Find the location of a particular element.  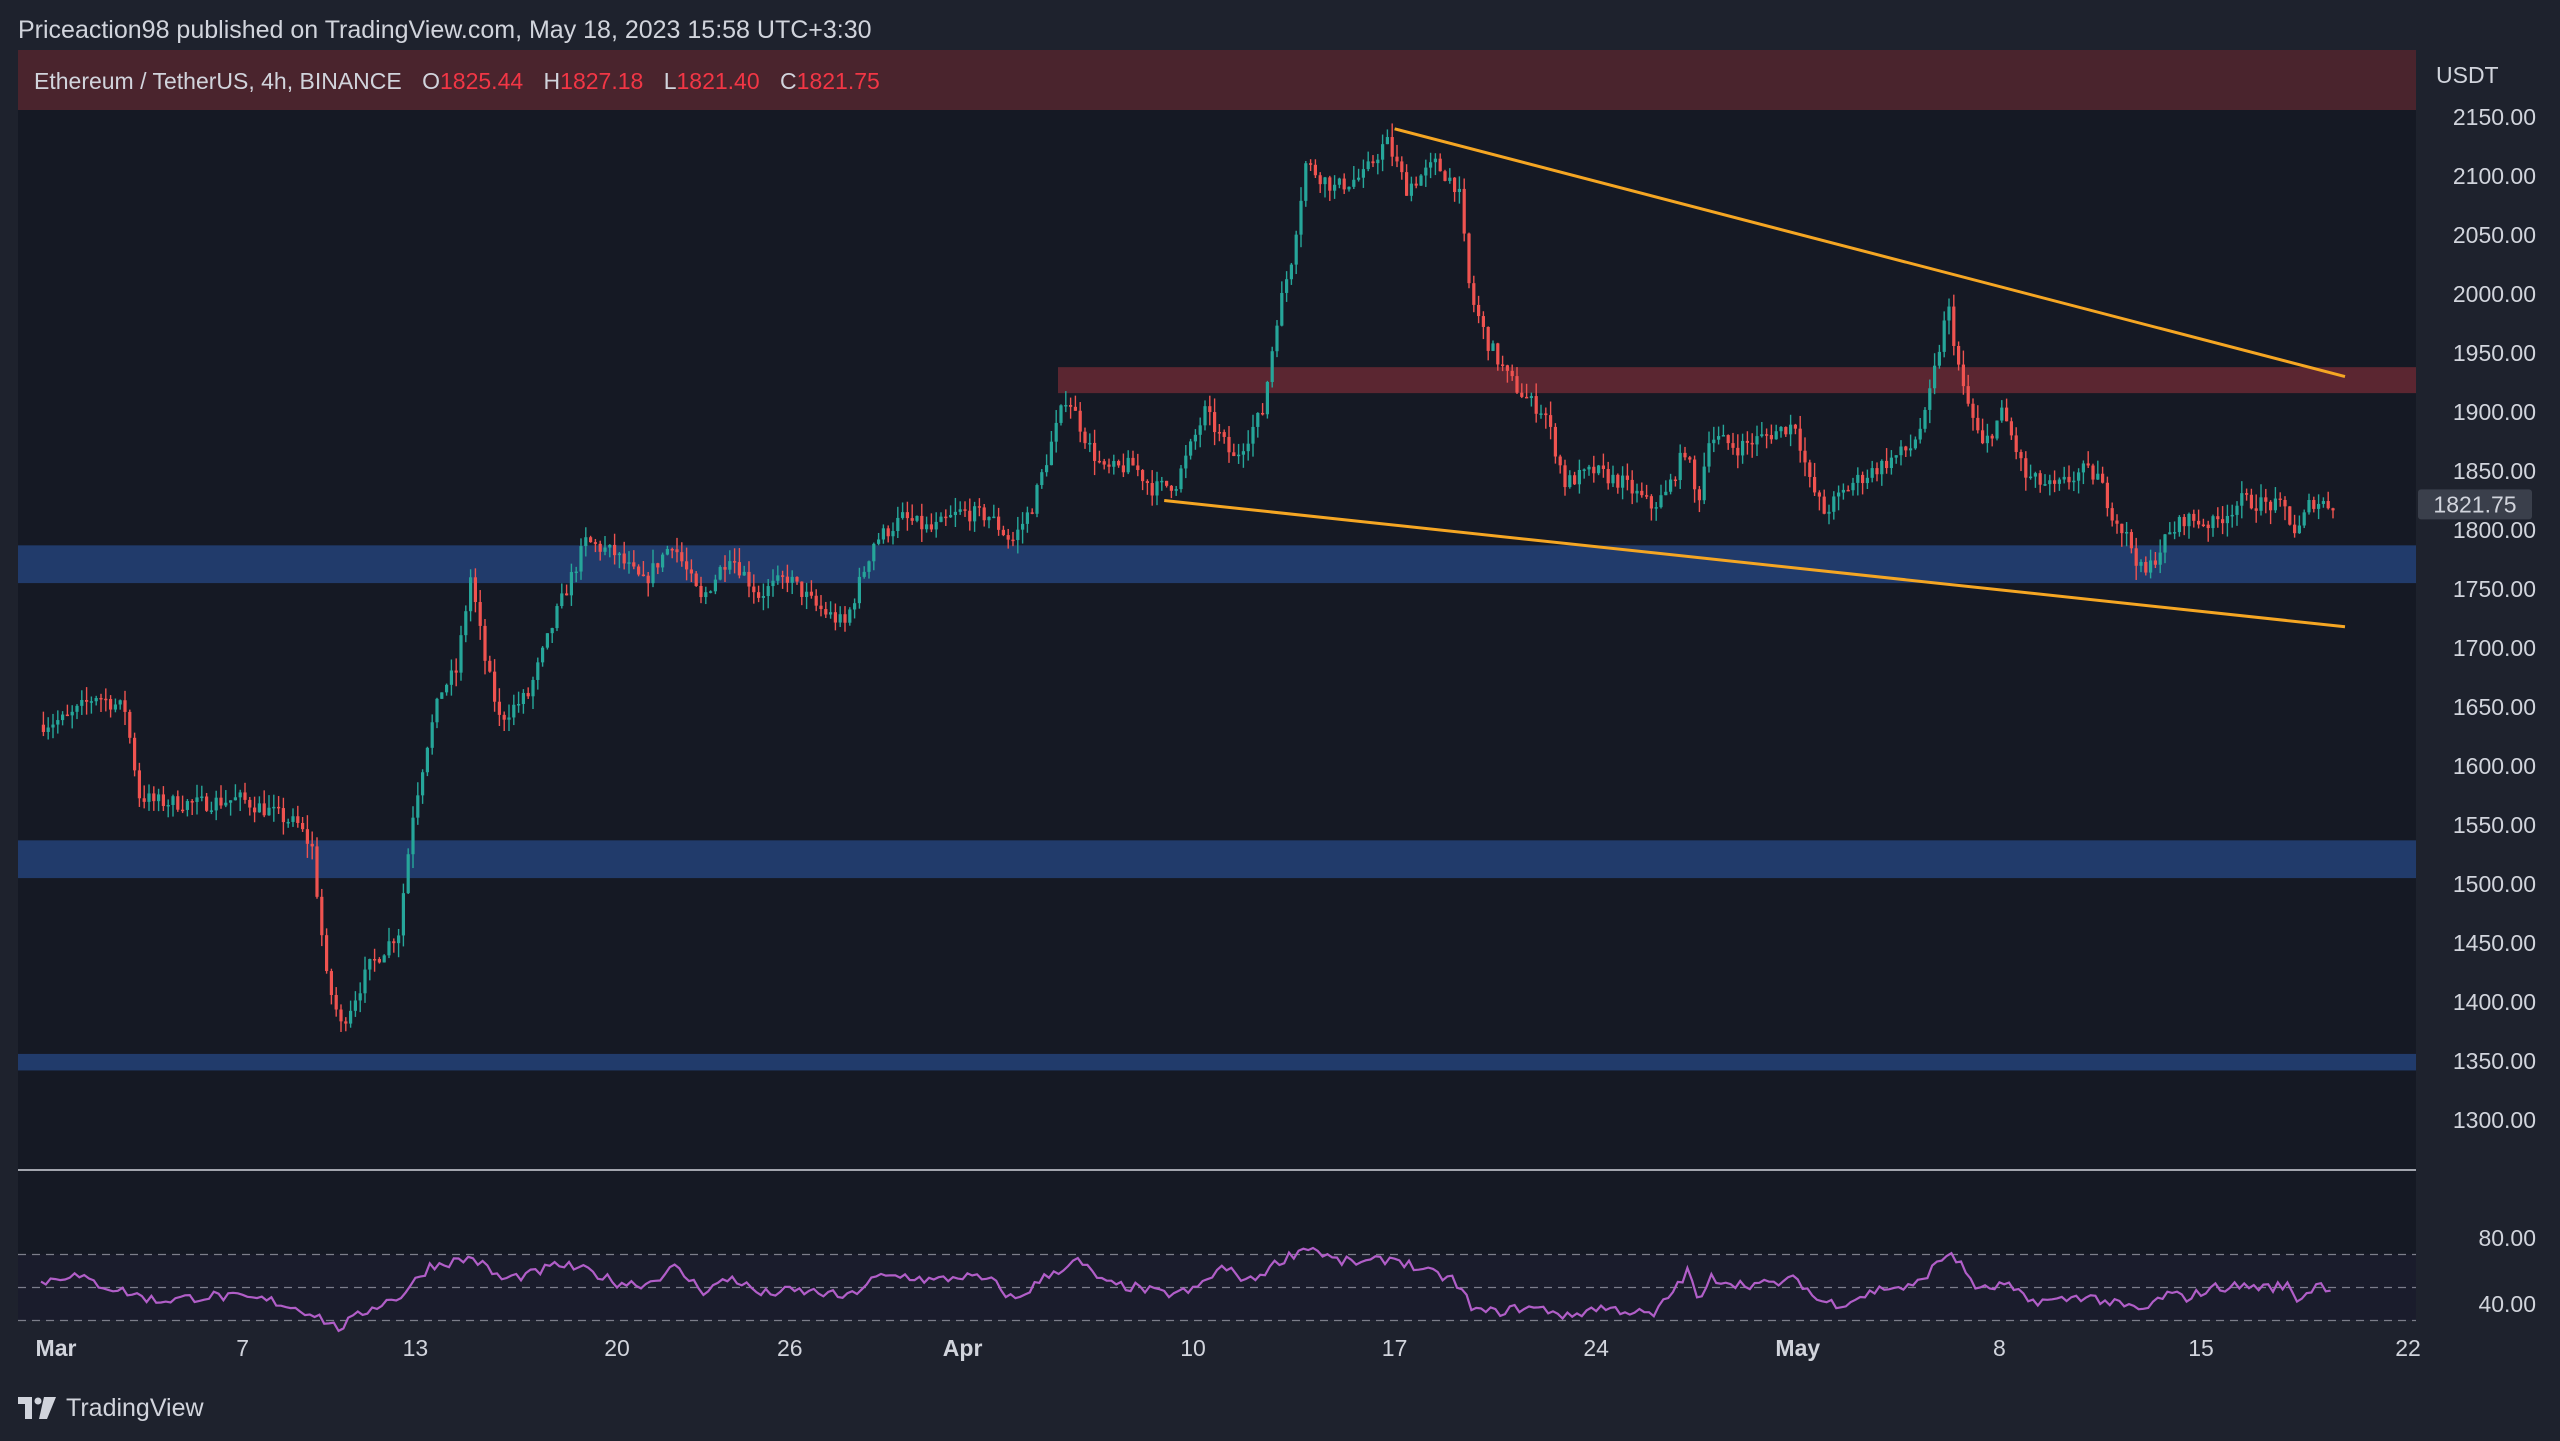

y-tick-4: 1950.00 is located at coordinates (2494, 353).